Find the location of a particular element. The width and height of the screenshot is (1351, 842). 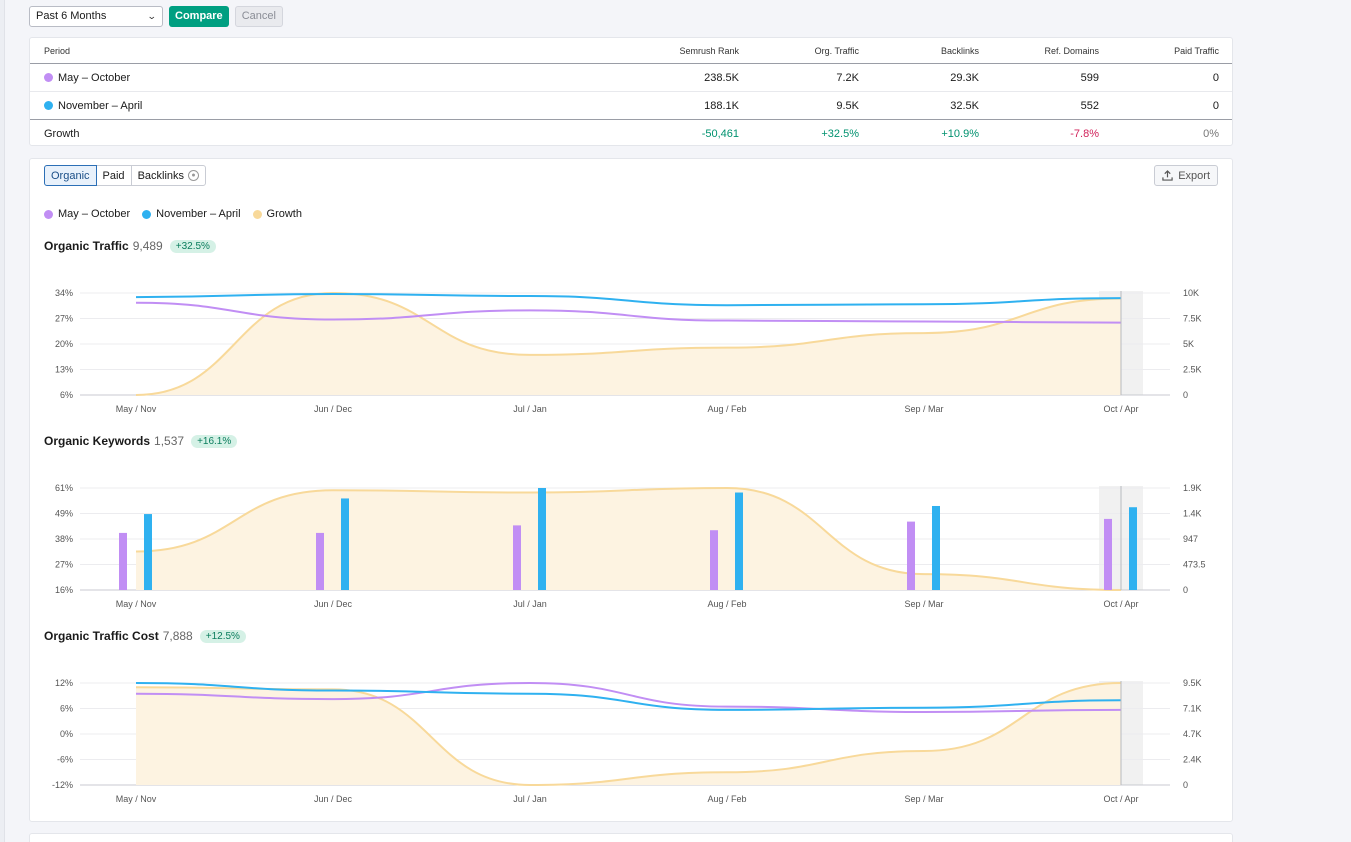

legend-label: November – April is located at coordinates (198, 214).